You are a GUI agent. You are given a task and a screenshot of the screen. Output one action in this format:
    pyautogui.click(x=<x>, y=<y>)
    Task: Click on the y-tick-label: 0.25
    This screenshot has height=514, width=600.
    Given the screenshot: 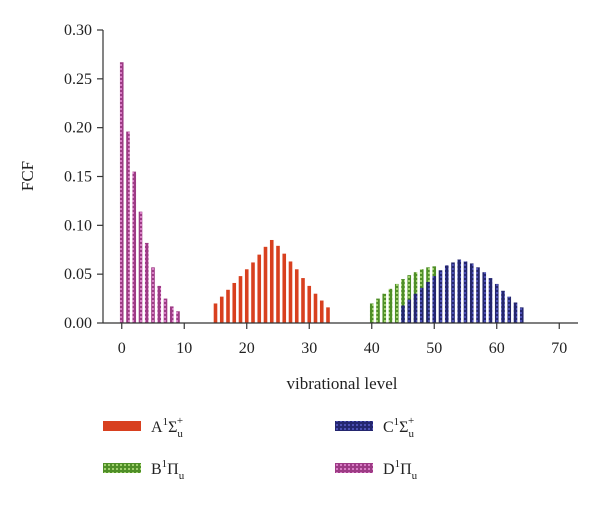 What is the action you would take?
    pyautogui.click(x=78, y=79)
    